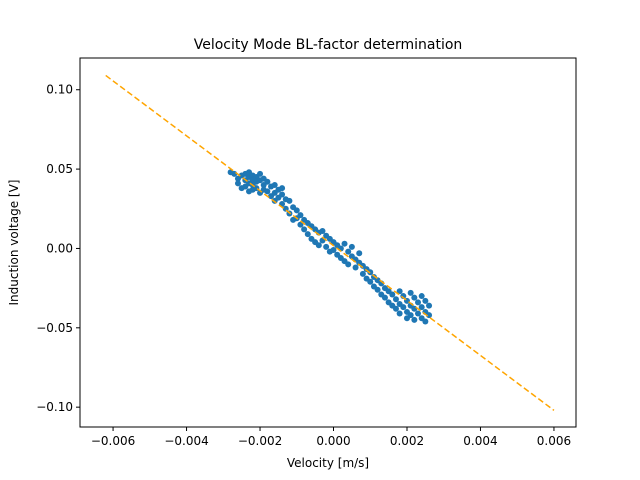 The width and height of the screenshot is (640, 480). What do you see at coordinates (59, 169) in the screenshot?
I see `y-tick-label: 0.05` at bounding box center [59, 169].